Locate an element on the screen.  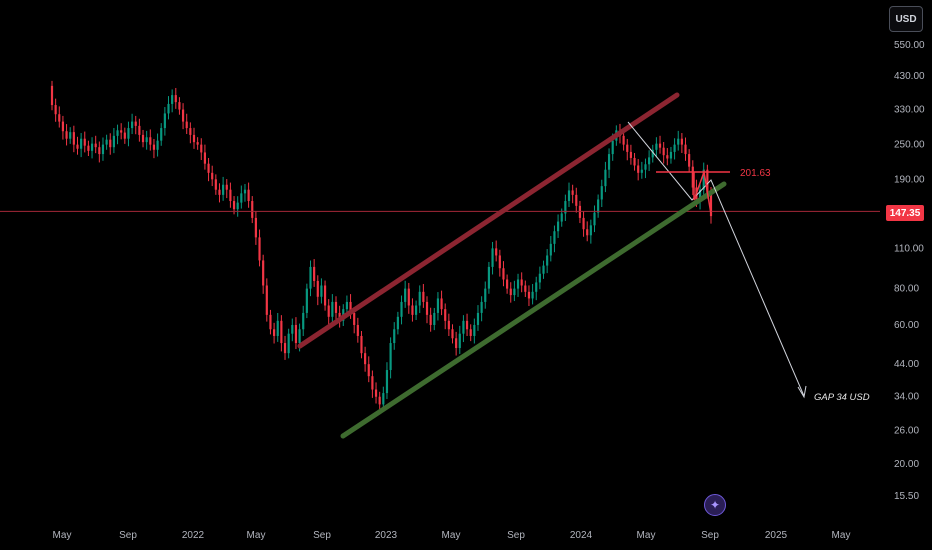
target-label: GAP 34 USD is located at coordinates (842, 397).